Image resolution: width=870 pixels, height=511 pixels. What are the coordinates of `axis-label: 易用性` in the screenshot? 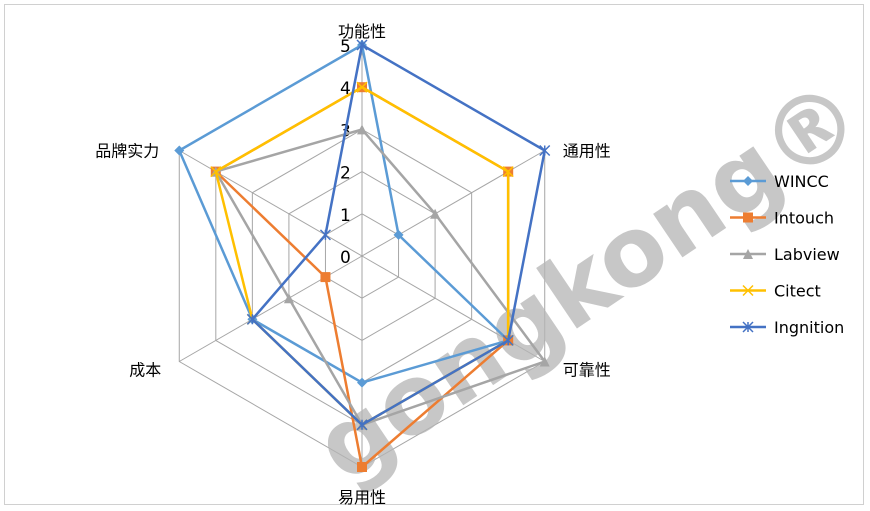 It's located at (362, 497).